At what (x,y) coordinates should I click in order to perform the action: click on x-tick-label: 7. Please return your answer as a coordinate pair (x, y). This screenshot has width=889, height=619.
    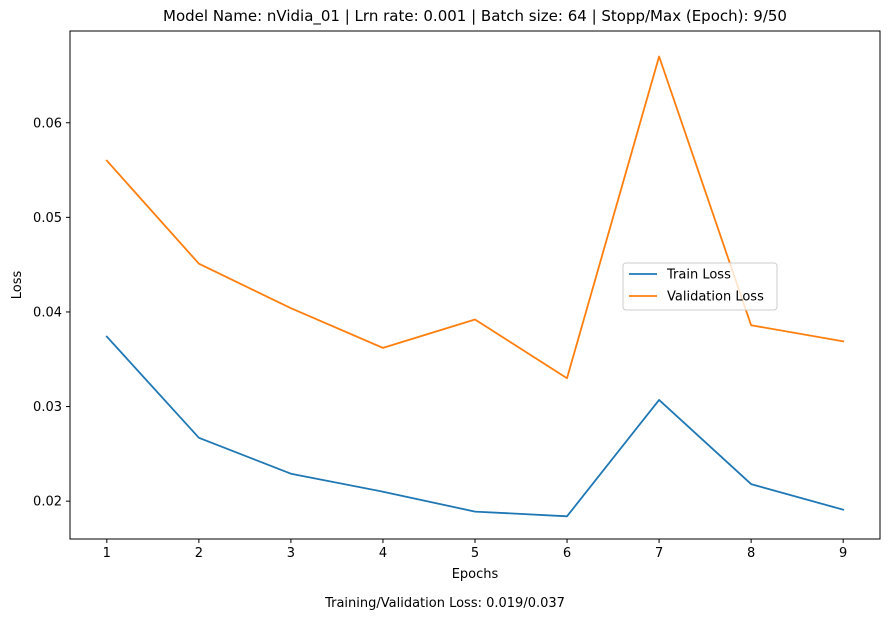
    Looking at the image, I should click on (659, 553).